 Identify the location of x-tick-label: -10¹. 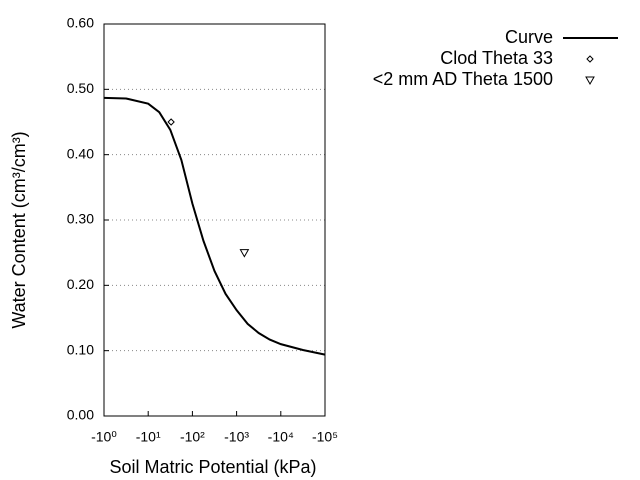
(148, 437).